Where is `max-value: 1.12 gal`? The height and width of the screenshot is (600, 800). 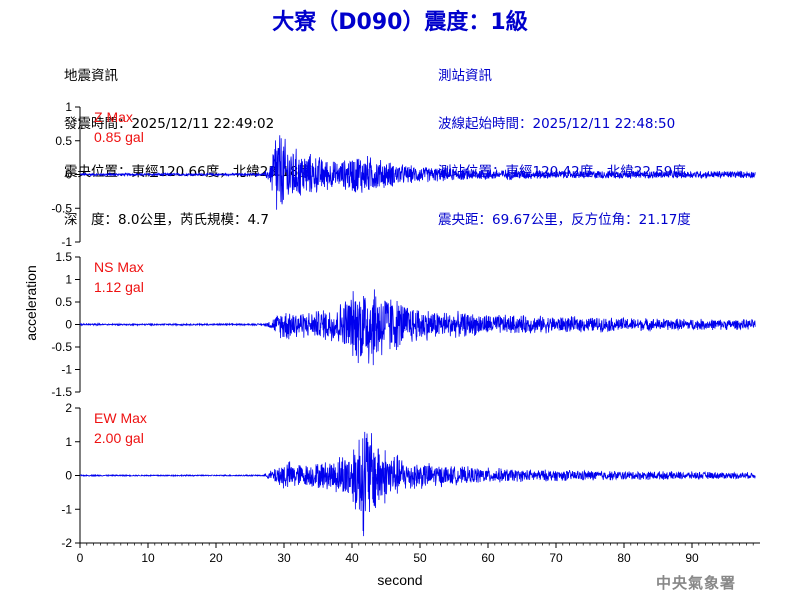 max-value: 1.12 gal is located at coordinates (119, 287).